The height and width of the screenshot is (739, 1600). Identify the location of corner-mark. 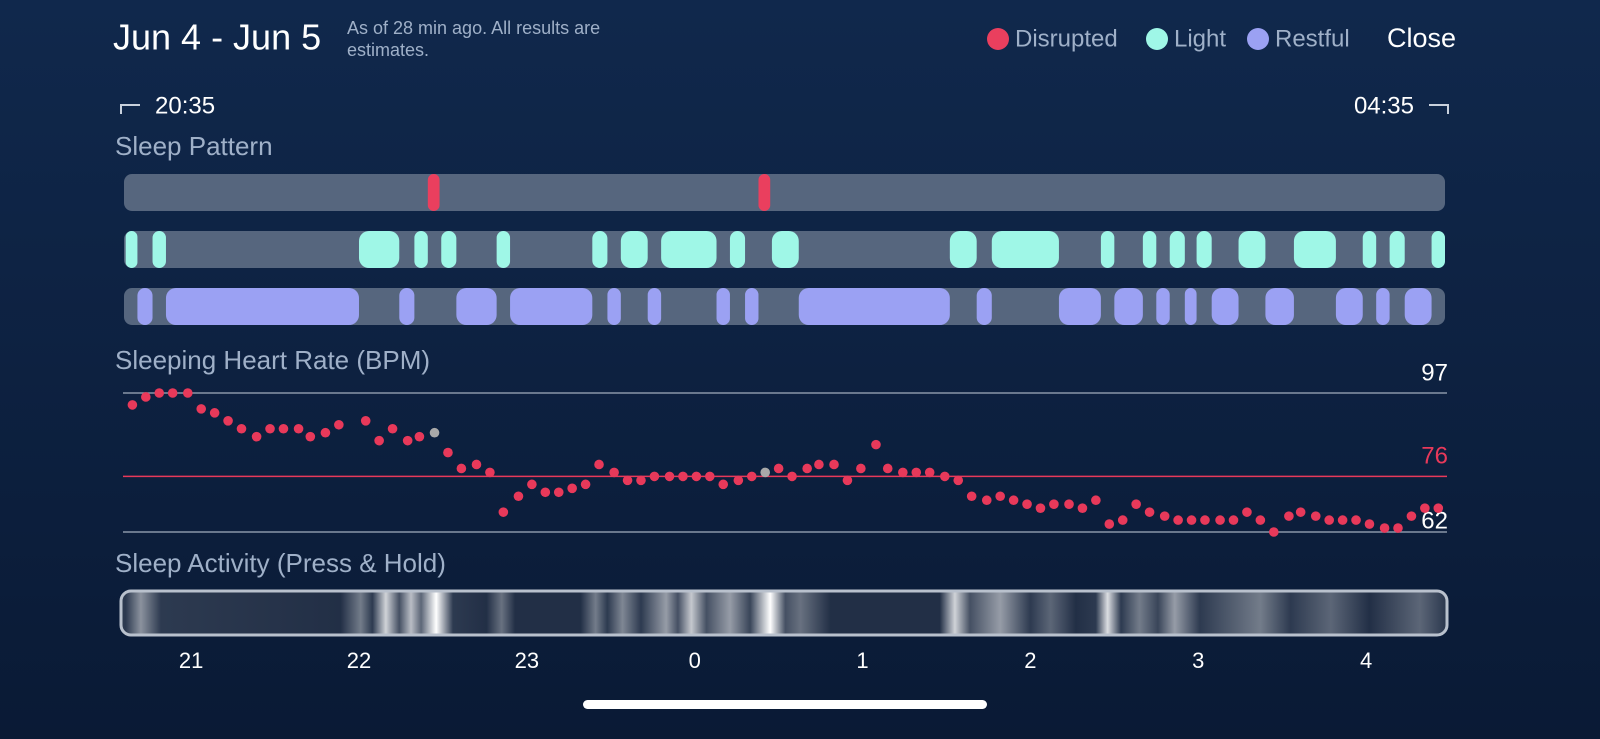
(1439, 109).